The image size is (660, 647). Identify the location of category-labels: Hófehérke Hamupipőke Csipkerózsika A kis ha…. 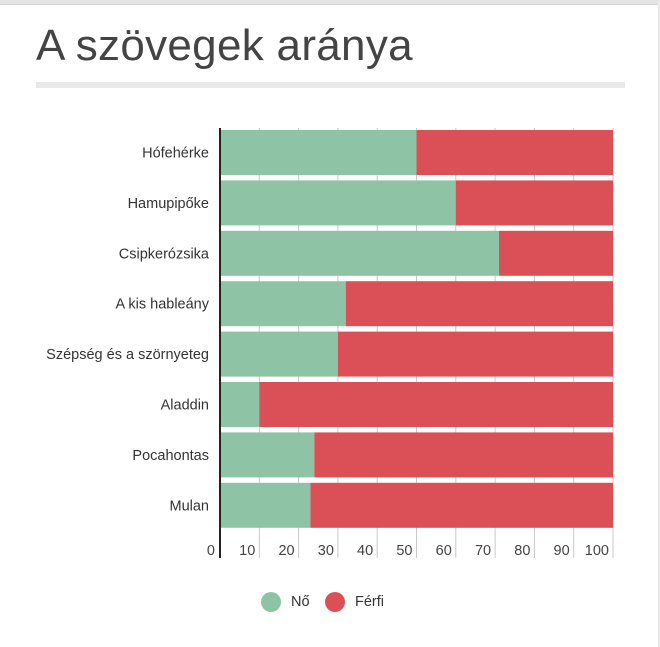
(128, 330).